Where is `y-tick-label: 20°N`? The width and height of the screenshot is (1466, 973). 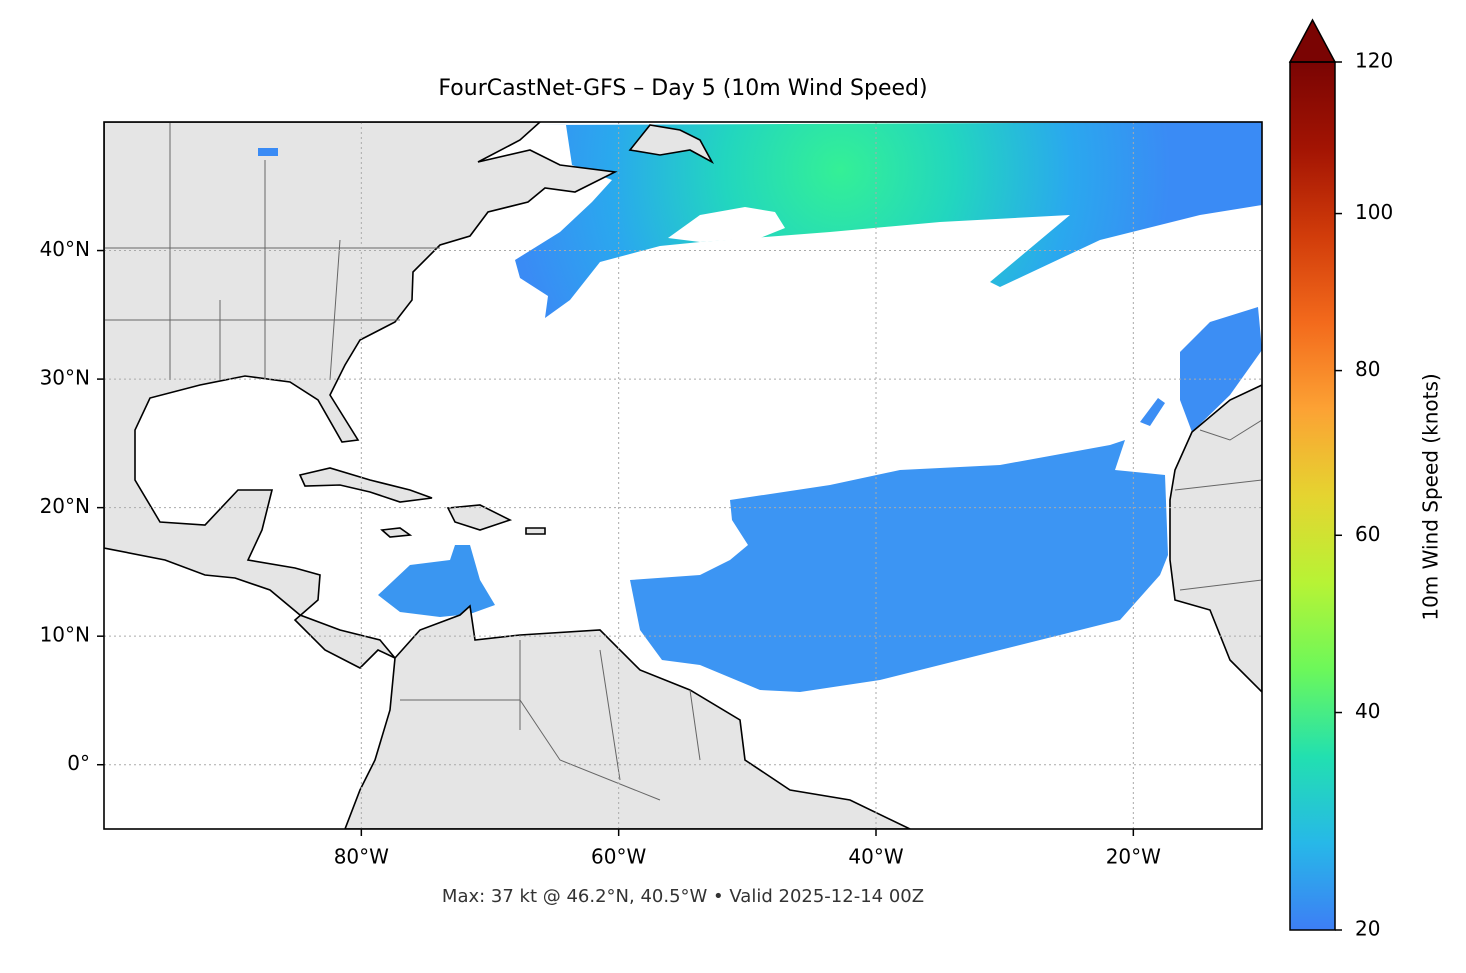
y-tick-label: 20°N is located at coordinates (65, 506).